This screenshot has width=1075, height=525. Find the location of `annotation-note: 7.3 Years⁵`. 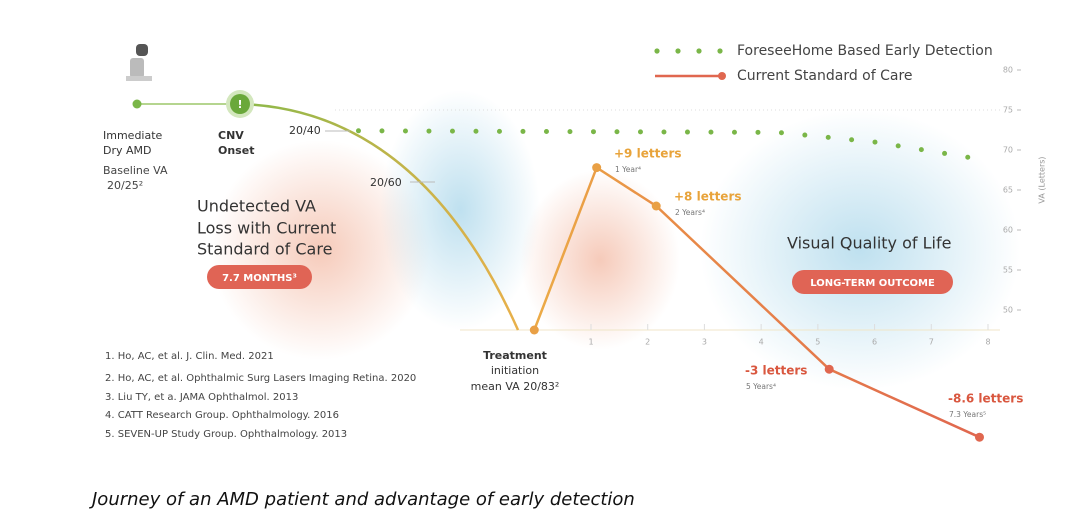

annotation-note: 7.3 Years⁵ is located at coordinates (967, 414).